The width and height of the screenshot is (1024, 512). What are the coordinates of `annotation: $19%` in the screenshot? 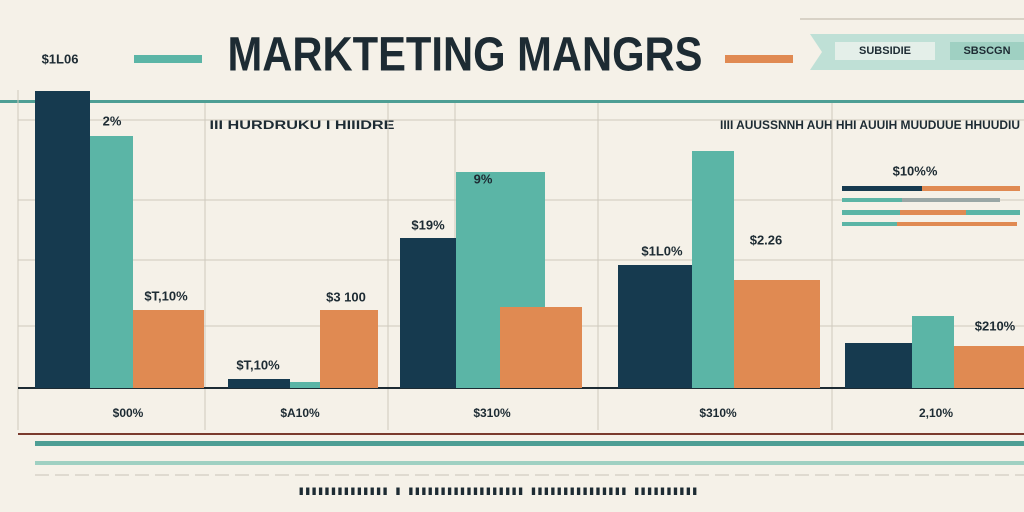 It's located at (428, 224).